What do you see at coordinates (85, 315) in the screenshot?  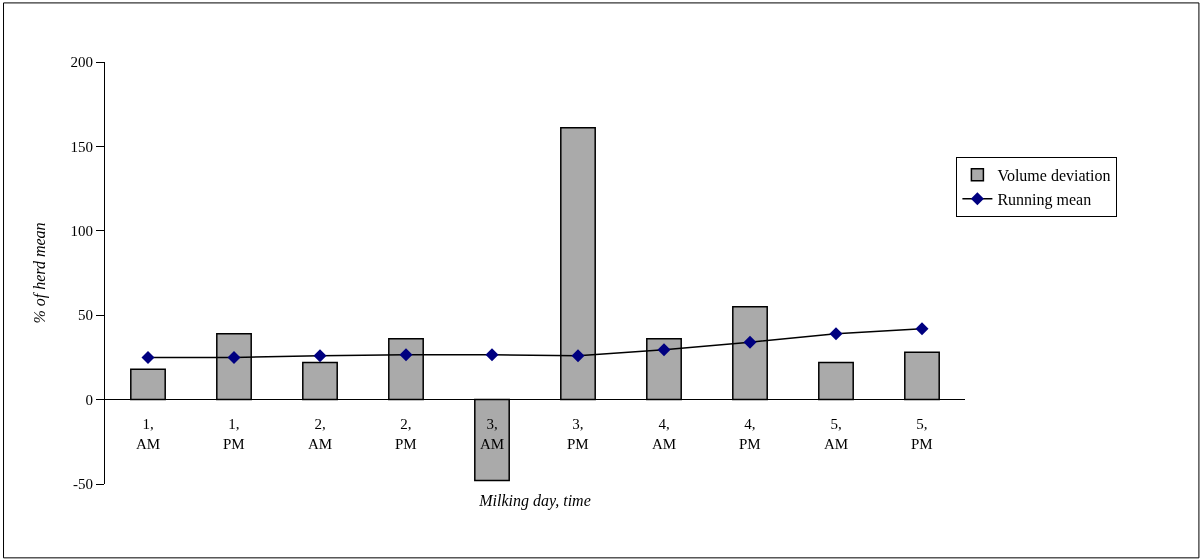 I see `y-tick-label: 50` at bounding box center [85, 315].